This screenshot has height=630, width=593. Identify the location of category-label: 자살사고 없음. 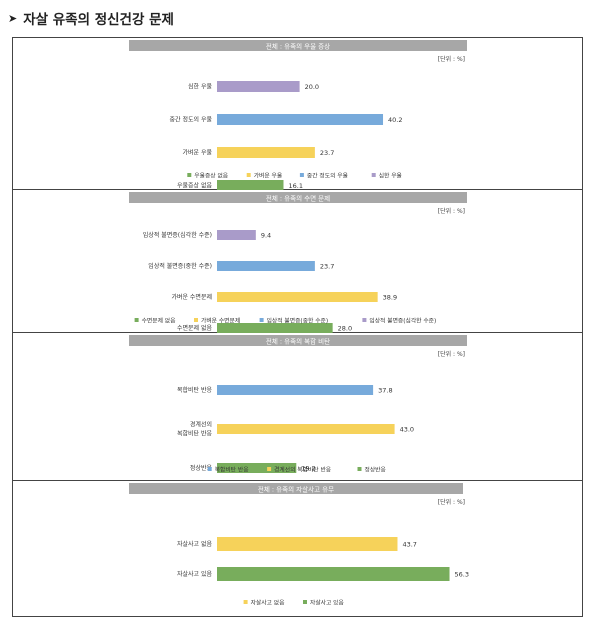
(195, 544).